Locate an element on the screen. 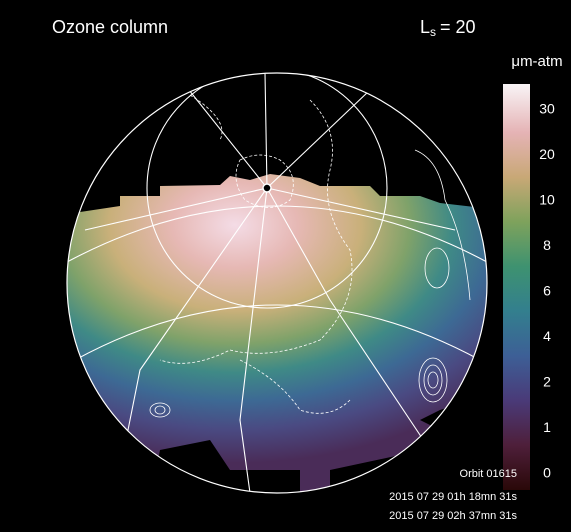  end-time: 2015 07 29 02h 37mn 31s is located at coordinates (453, 516).